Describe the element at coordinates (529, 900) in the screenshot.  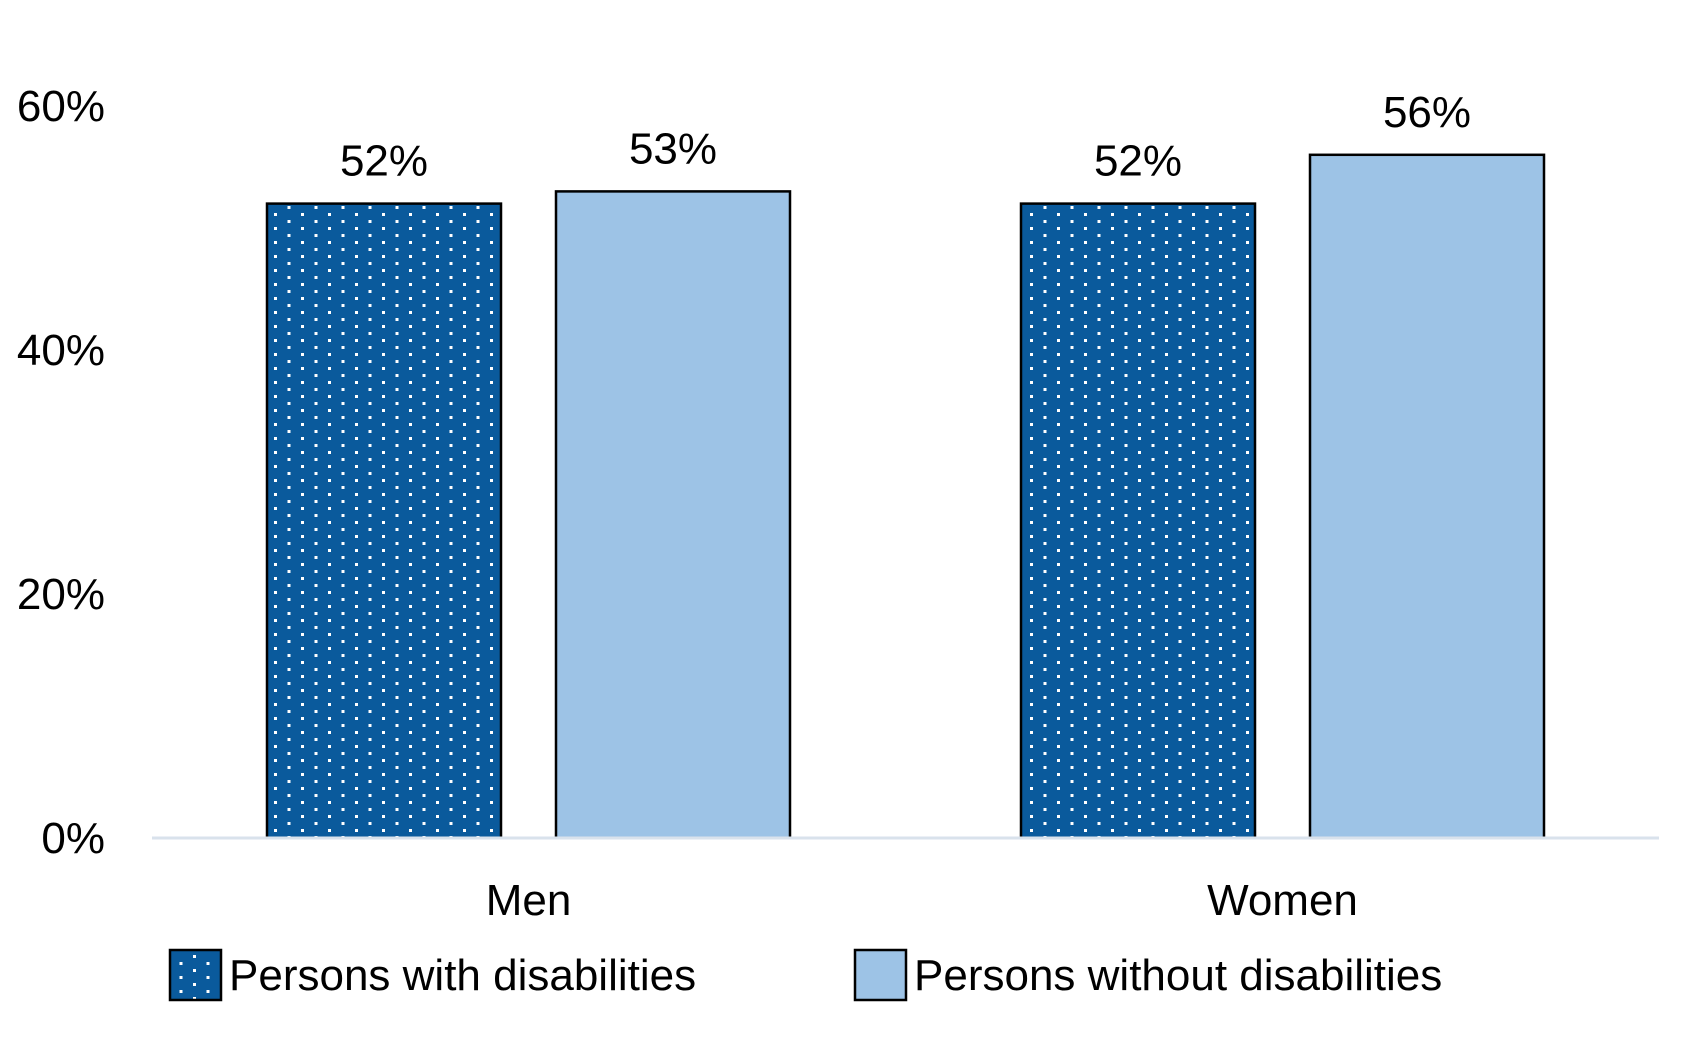
I see `category-label: Men` at that location.